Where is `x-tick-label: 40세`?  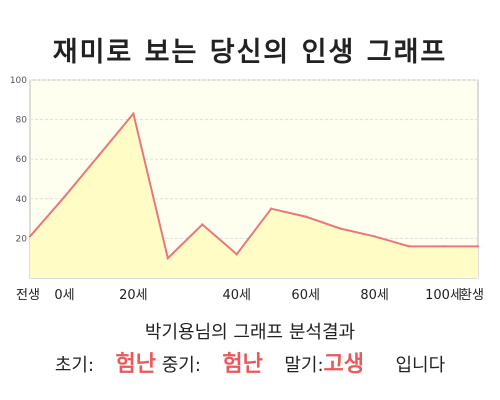 x-tick-label: 40세 is located at coordinates (237, 295).